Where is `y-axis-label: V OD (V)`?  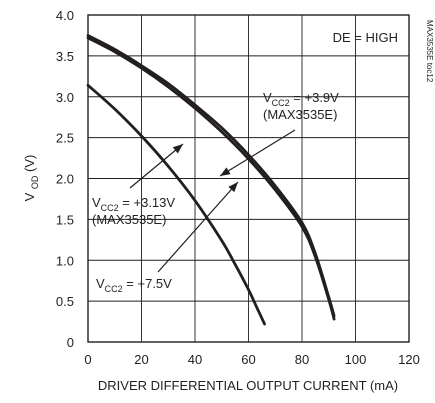
y-axis-label: V OD (V) is located at coordinates (31, 178).